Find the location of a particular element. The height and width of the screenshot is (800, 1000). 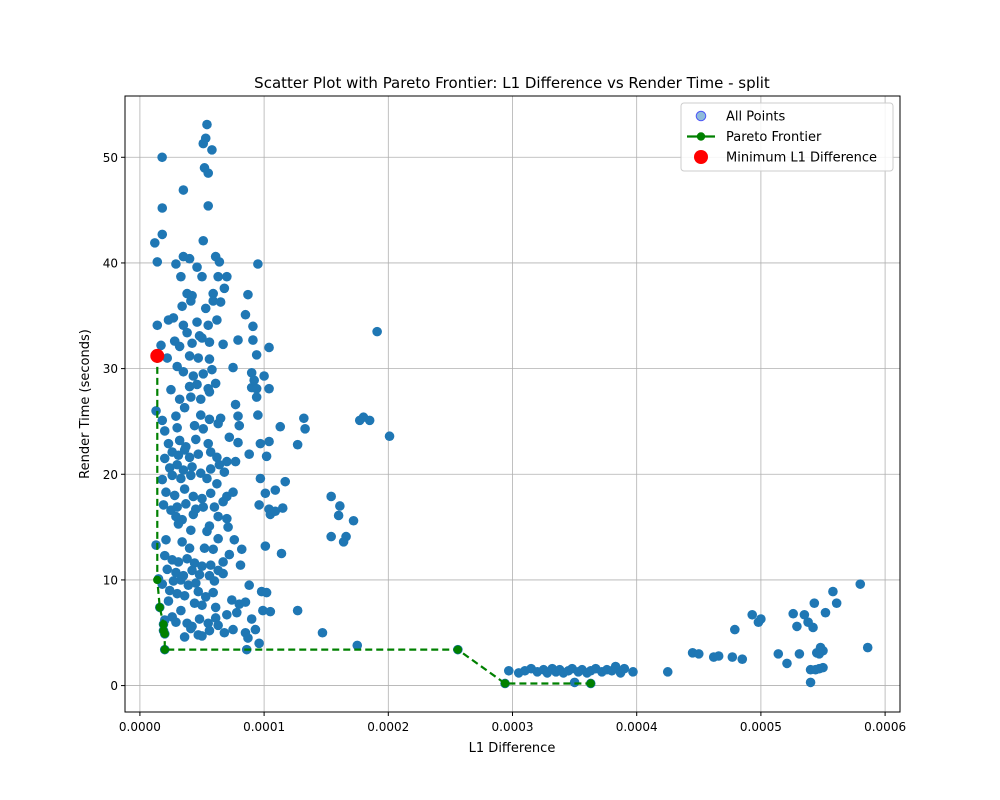

minimum-l1-marker is located at coordinates (157, 355).